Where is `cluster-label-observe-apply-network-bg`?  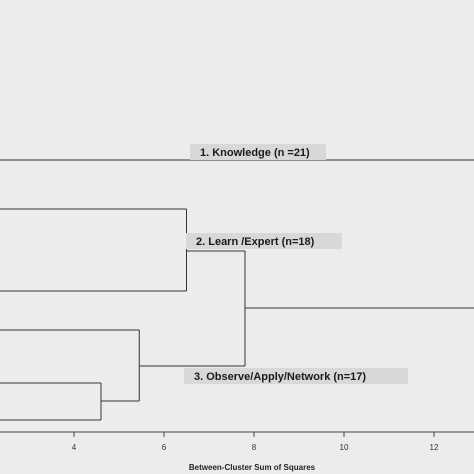
cluster-label-observe-apply-network-bg is located at coordinates (296, 376).